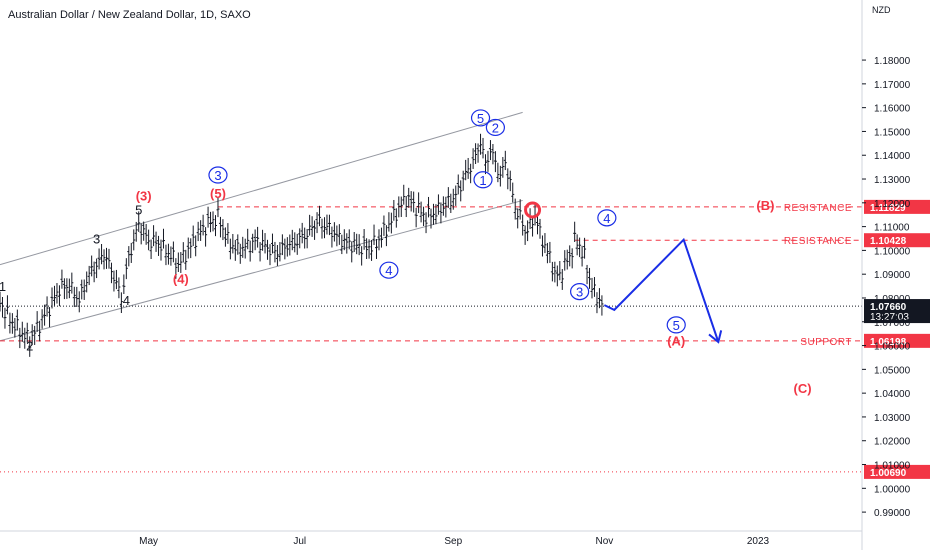 This screenshot has height=550, width=932. What do you see at coordinates (826, 342) in the screenshot?
I see `price-line-label: SUPPORT` at bounding box center [826, 342].